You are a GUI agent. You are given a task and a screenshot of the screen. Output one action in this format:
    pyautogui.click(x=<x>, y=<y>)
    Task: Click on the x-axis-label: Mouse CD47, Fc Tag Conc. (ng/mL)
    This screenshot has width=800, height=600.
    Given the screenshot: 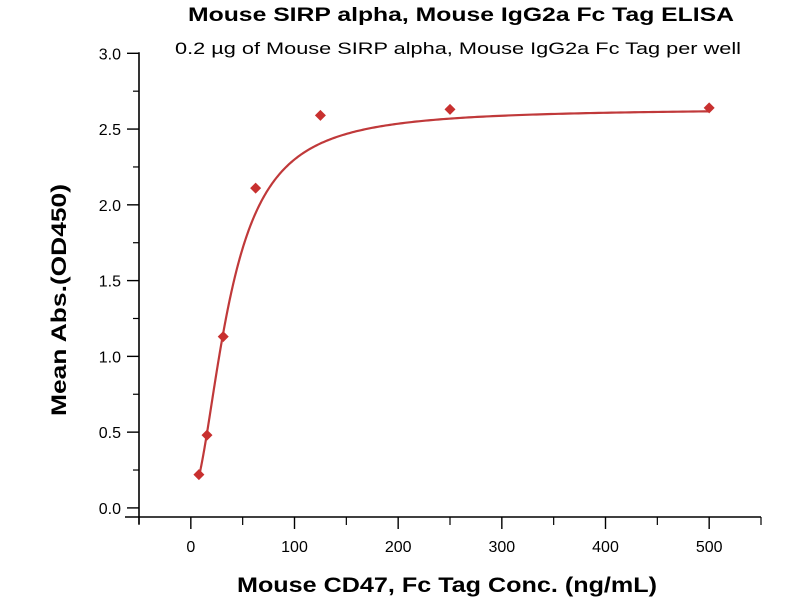 What is the action you would take?
    pyautogui.click(x=447, y=585)
    